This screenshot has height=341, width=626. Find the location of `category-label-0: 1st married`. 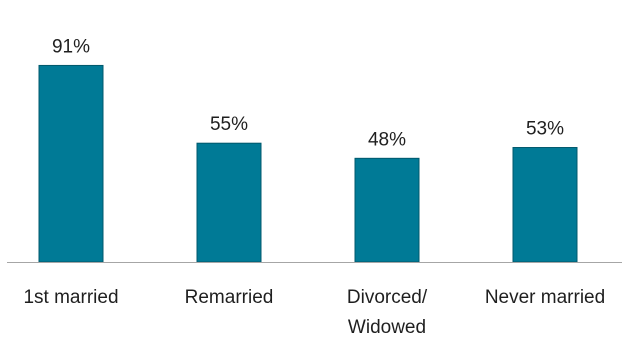

category-label-0: 1st married is located at coordinates (70, 297).